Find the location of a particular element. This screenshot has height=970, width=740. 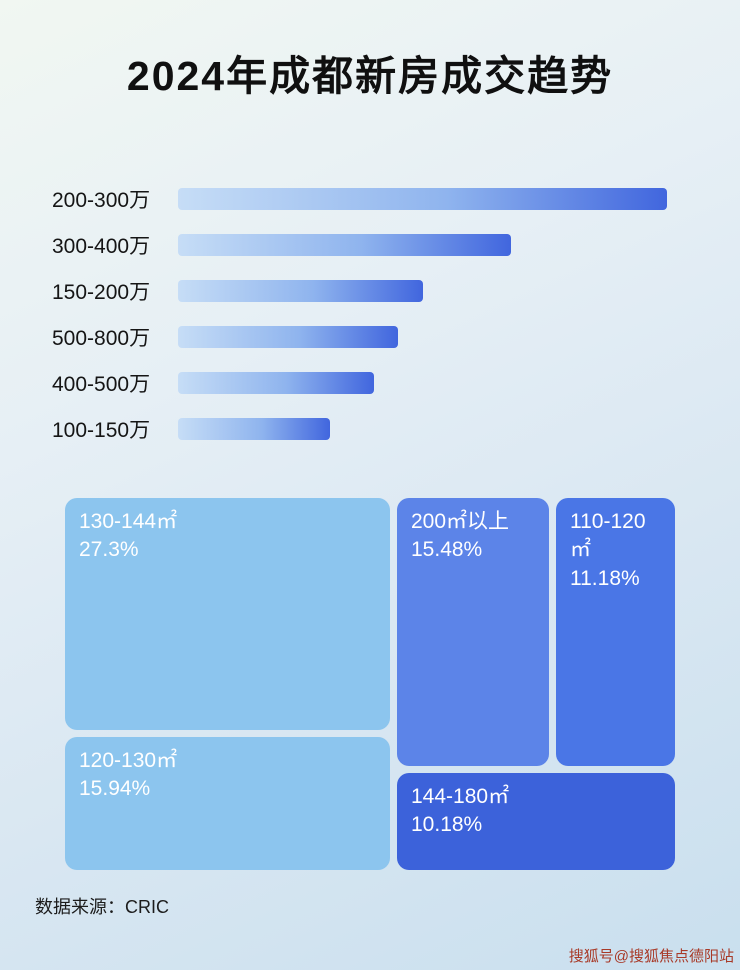

data-source-text: 数据来源：CRIC is located at coordinates (102, 907).